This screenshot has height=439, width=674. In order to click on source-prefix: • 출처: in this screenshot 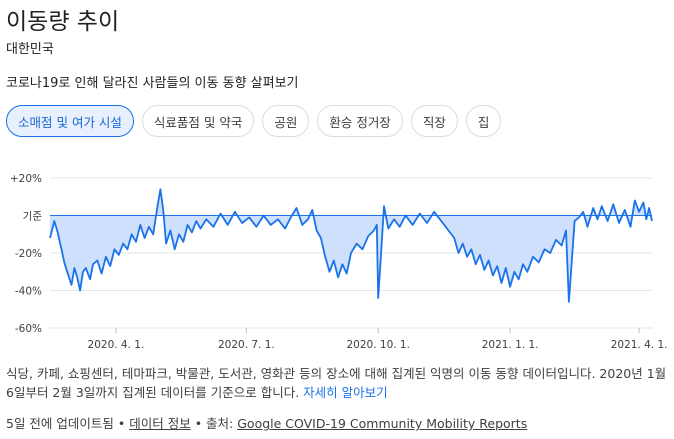, I will do `click(214, 423)`.